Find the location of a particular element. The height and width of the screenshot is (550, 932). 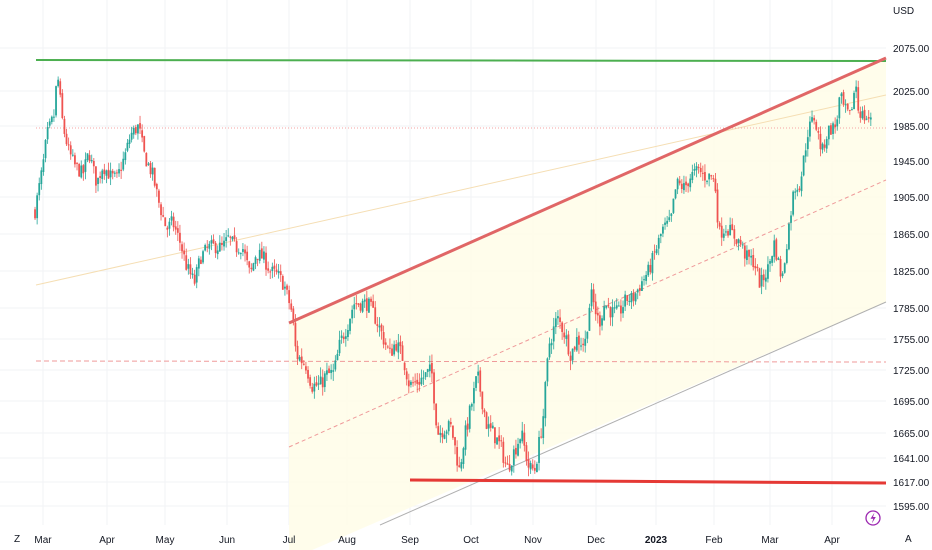

y-tick-label: 1595.00 is located at coordinates (911, 507).